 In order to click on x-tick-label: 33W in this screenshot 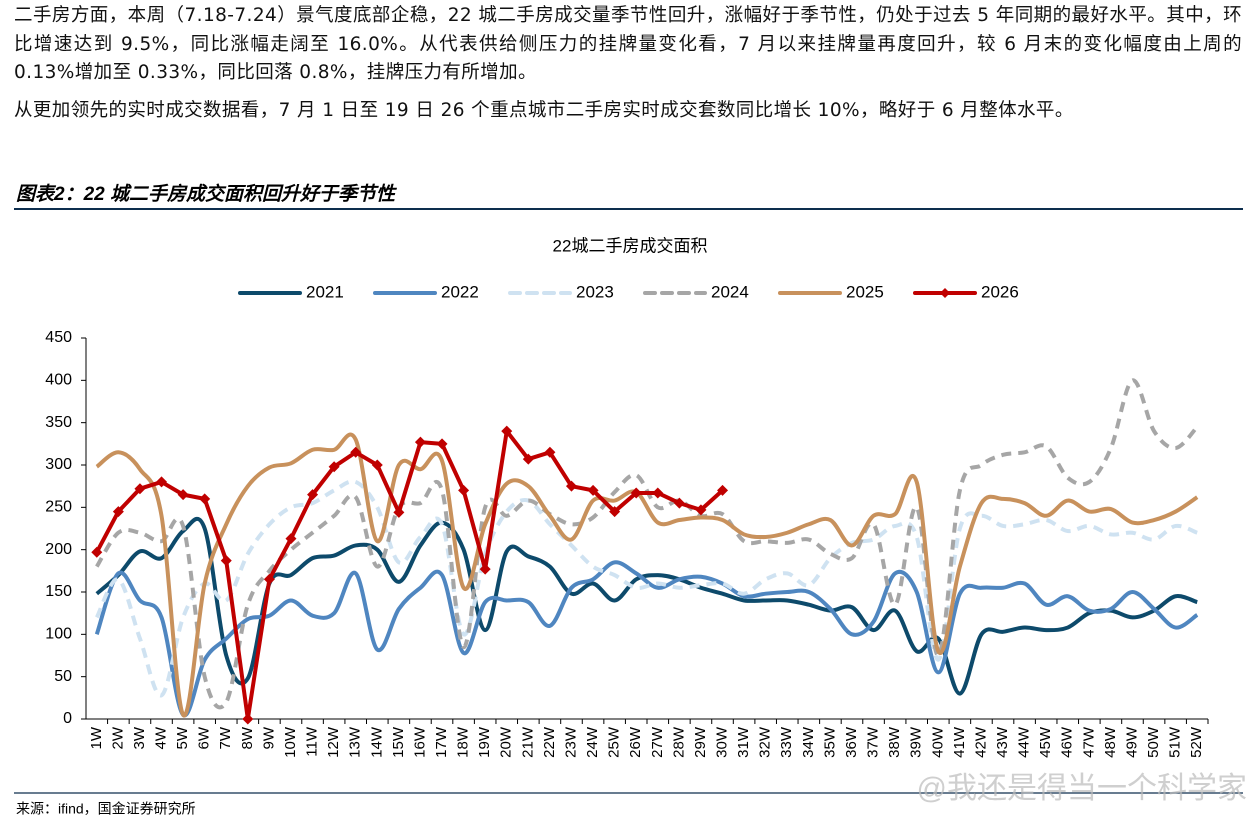, I will do `click(786, 742)`.